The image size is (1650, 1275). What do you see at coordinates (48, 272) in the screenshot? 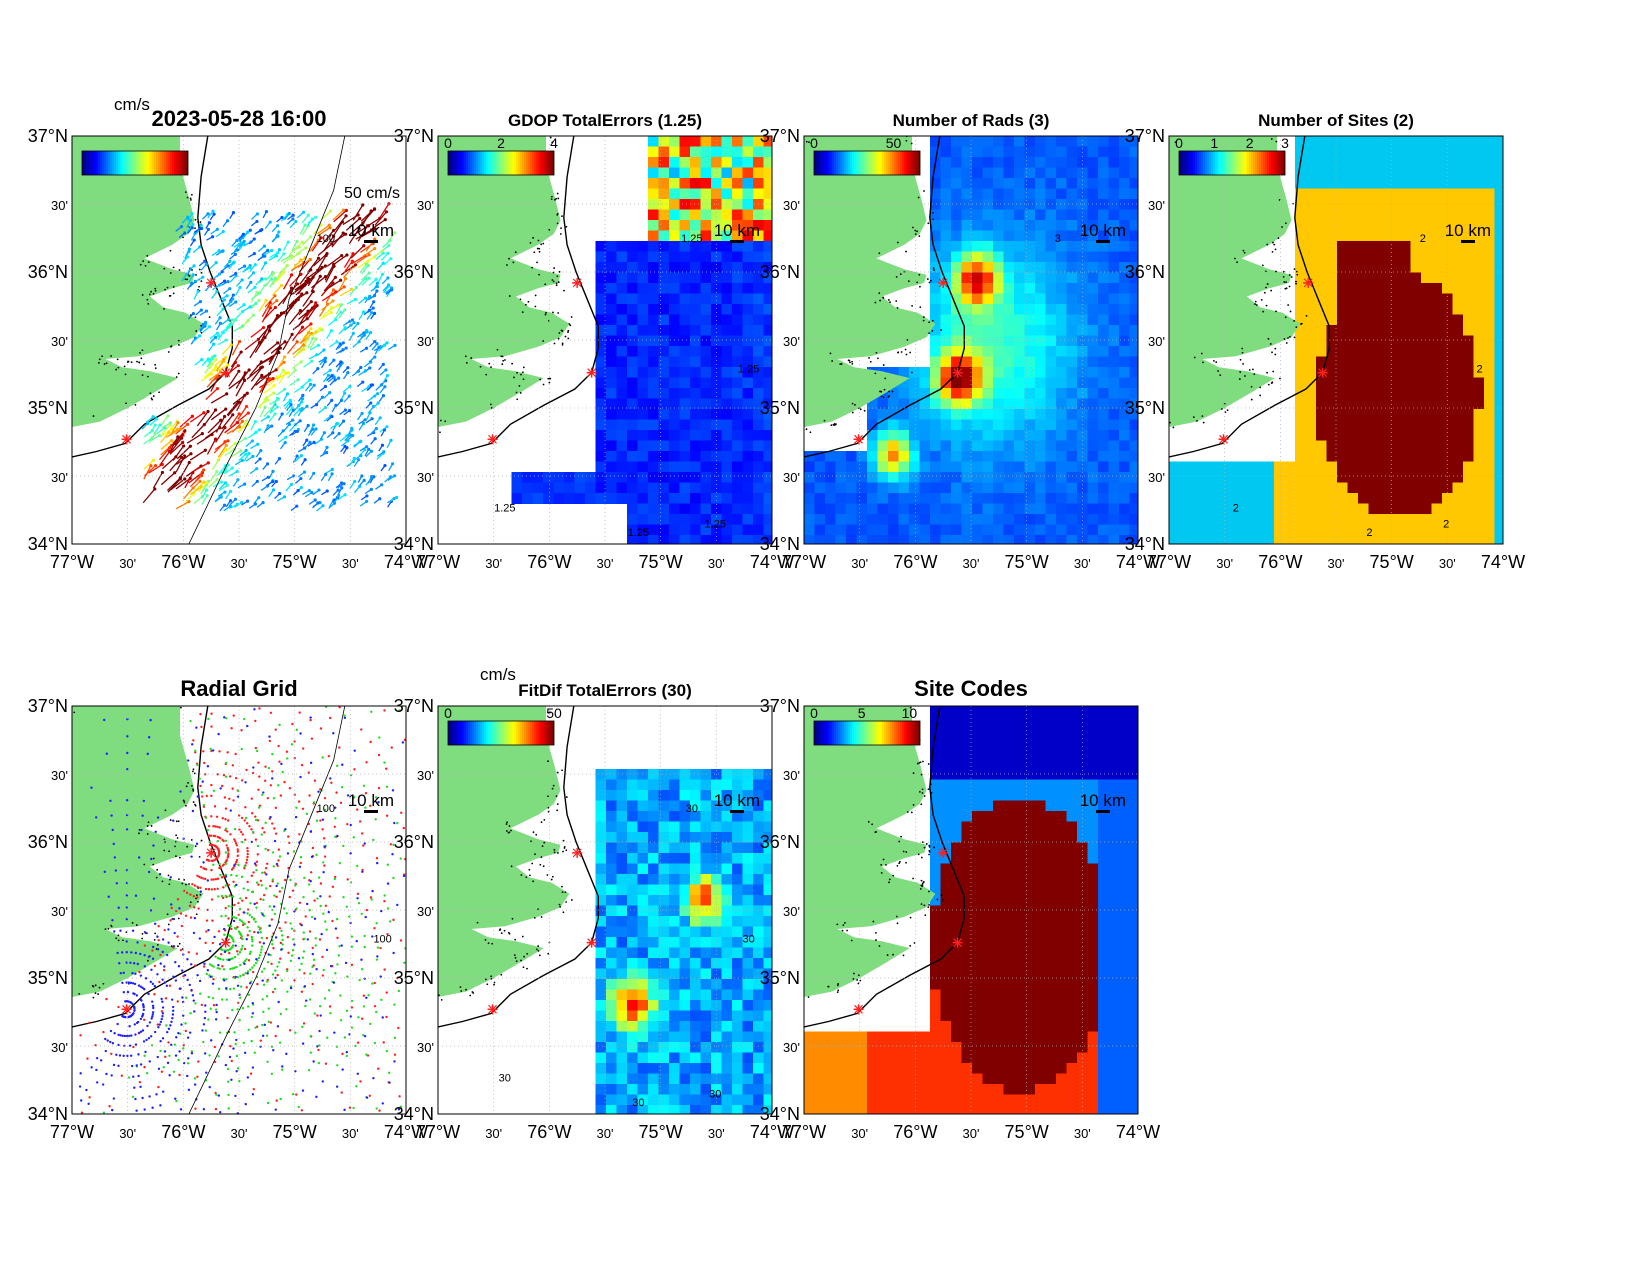
I see `lat-tick-label: 36°N` at bounding box center [48, 272].